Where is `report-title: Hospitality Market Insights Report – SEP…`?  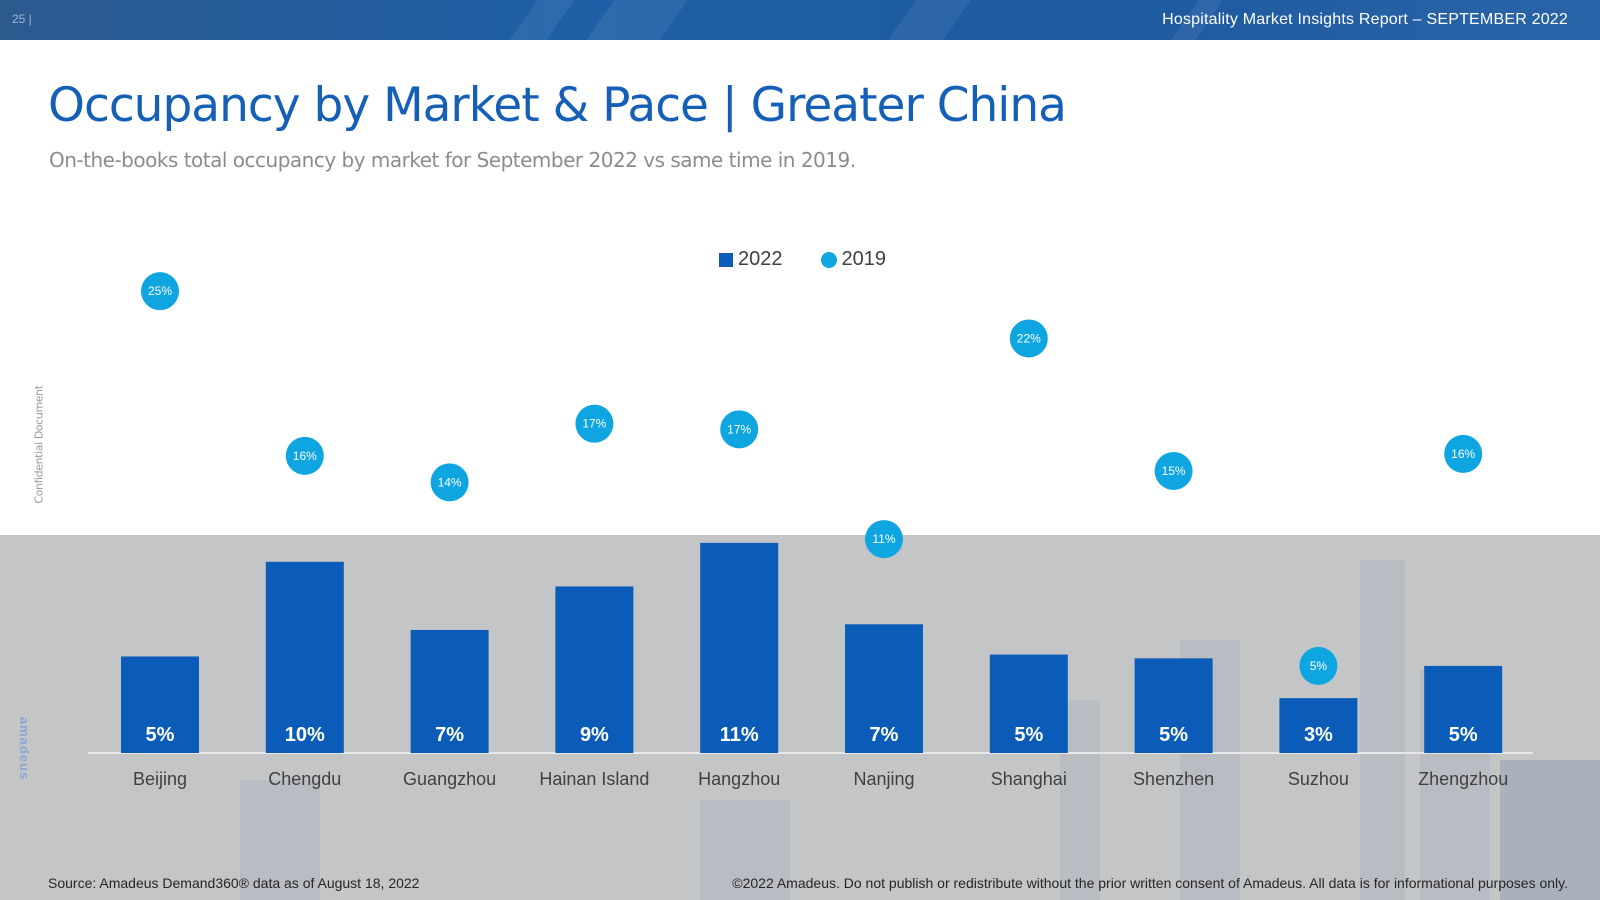 report-title: Hospitality Market Insights Report – SEP… is located at coordinates (1365, 19).